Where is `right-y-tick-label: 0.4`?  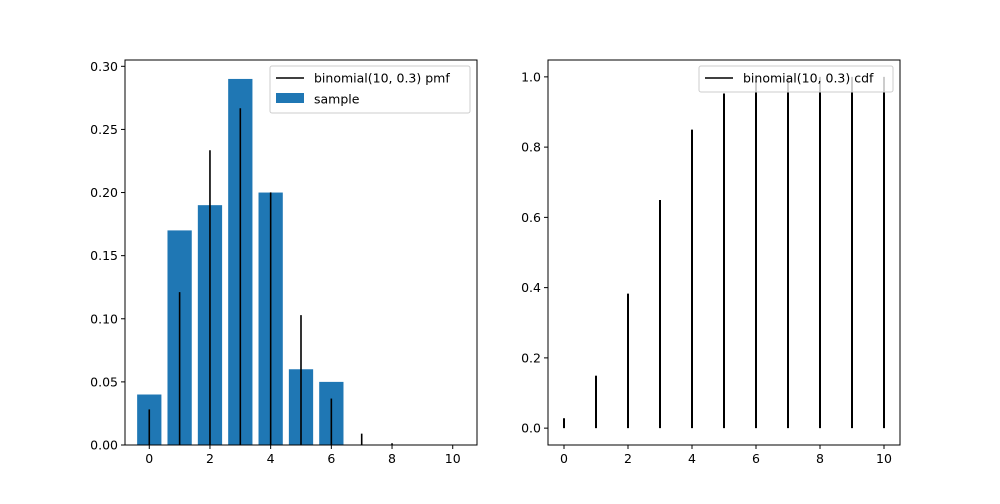
right-y-tick-label: 0.4 is located at coordinates (531, 287).